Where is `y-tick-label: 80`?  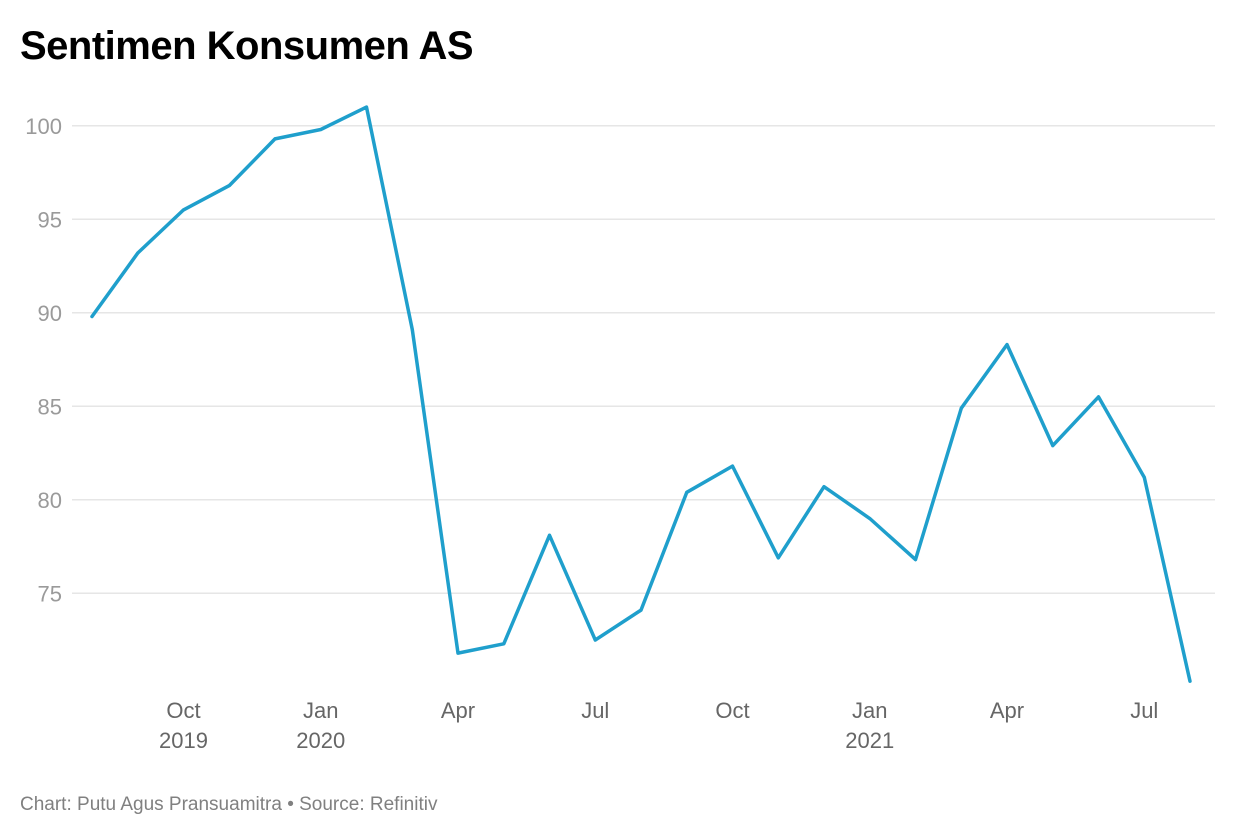
y-tick-label: 80 is located at coordinates (50, 500).